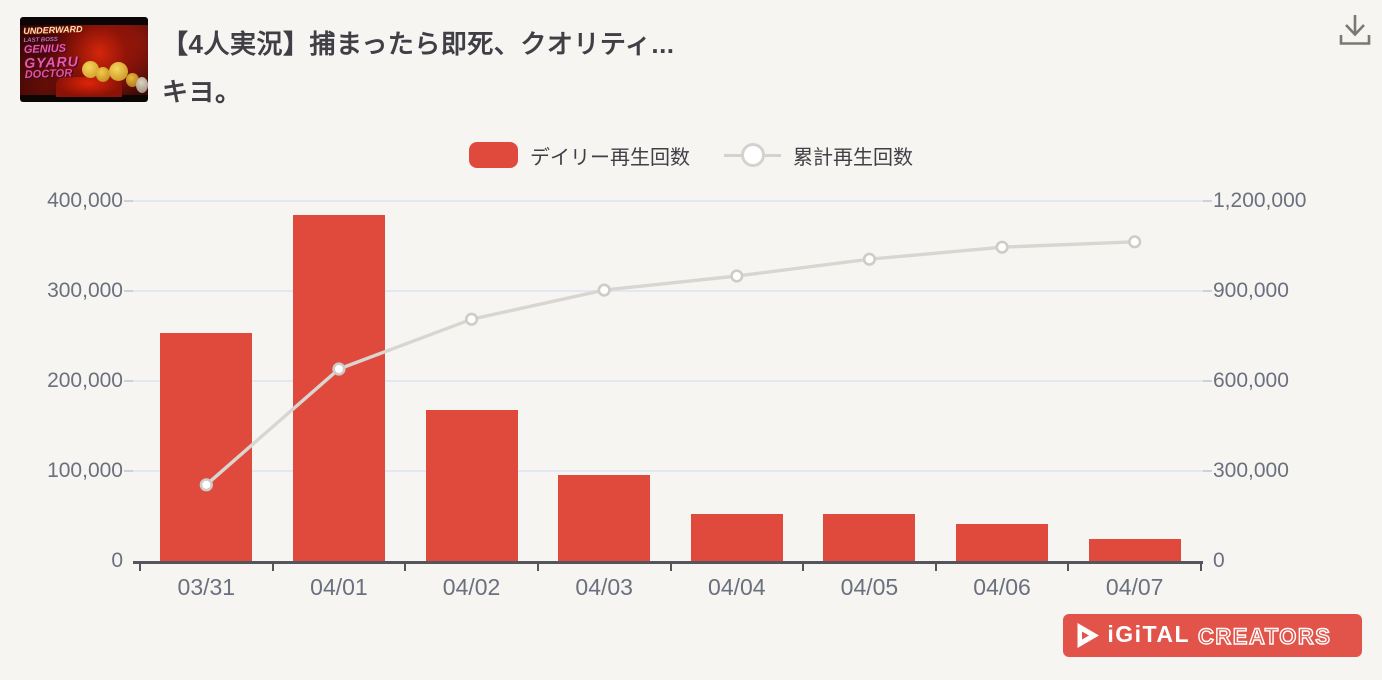  What do you see at coordinates (853, 157) in the screenshot?
I see `legend-label-cumulative: 累計再生回数` at bounding box center [853, 157].